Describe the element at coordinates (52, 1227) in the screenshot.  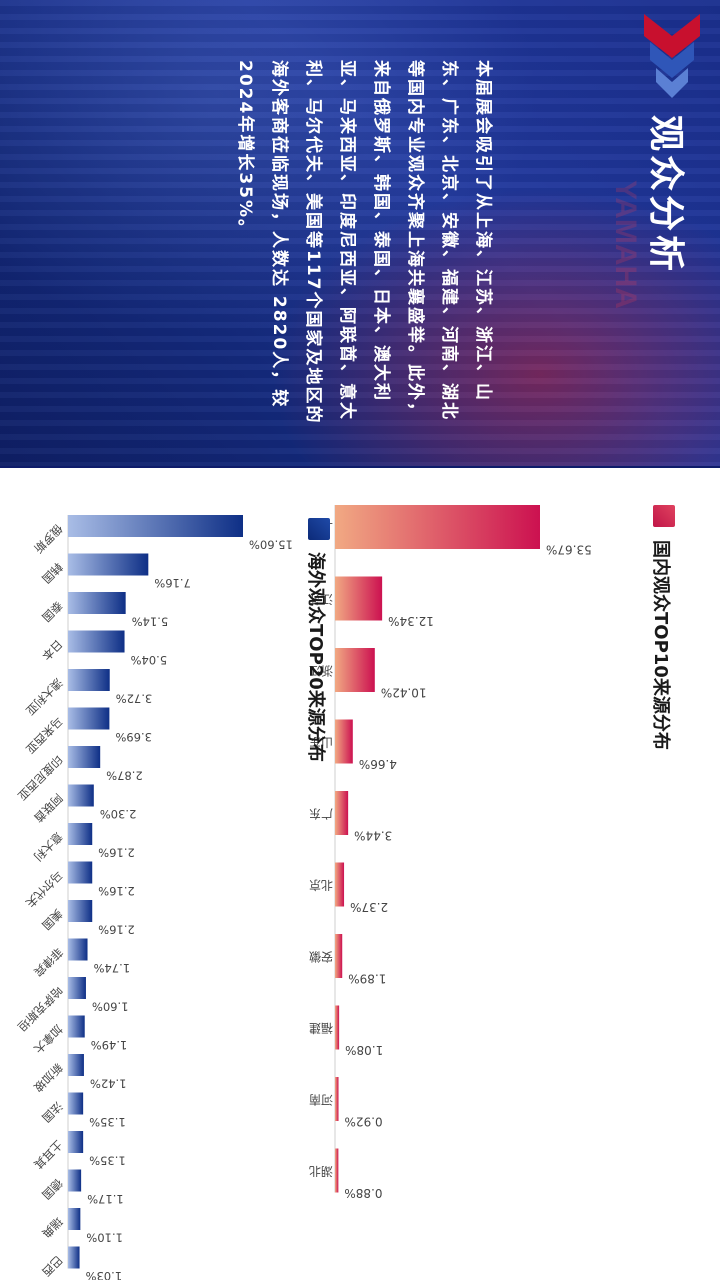
I see `overseas-category-label: 瑞典` at that location.